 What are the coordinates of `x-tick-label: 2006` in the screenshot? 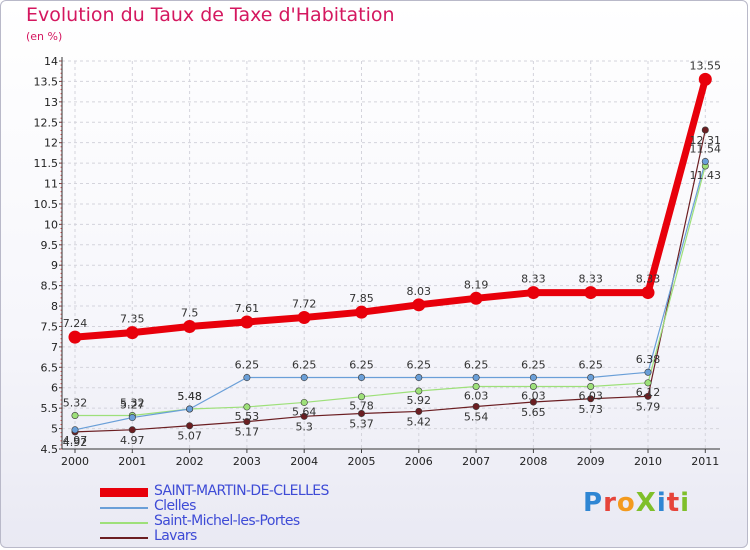 It's located at (419, 461).